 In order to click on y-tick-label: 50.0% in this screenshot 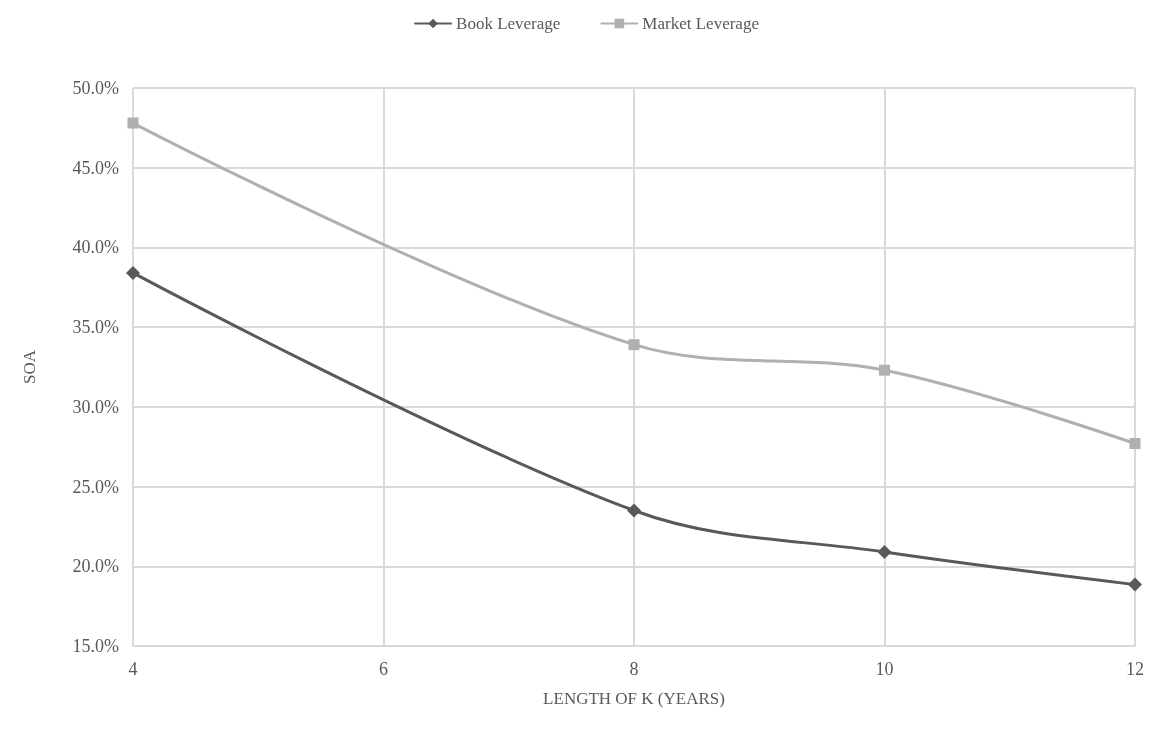, I will do `click(95, 88)`.